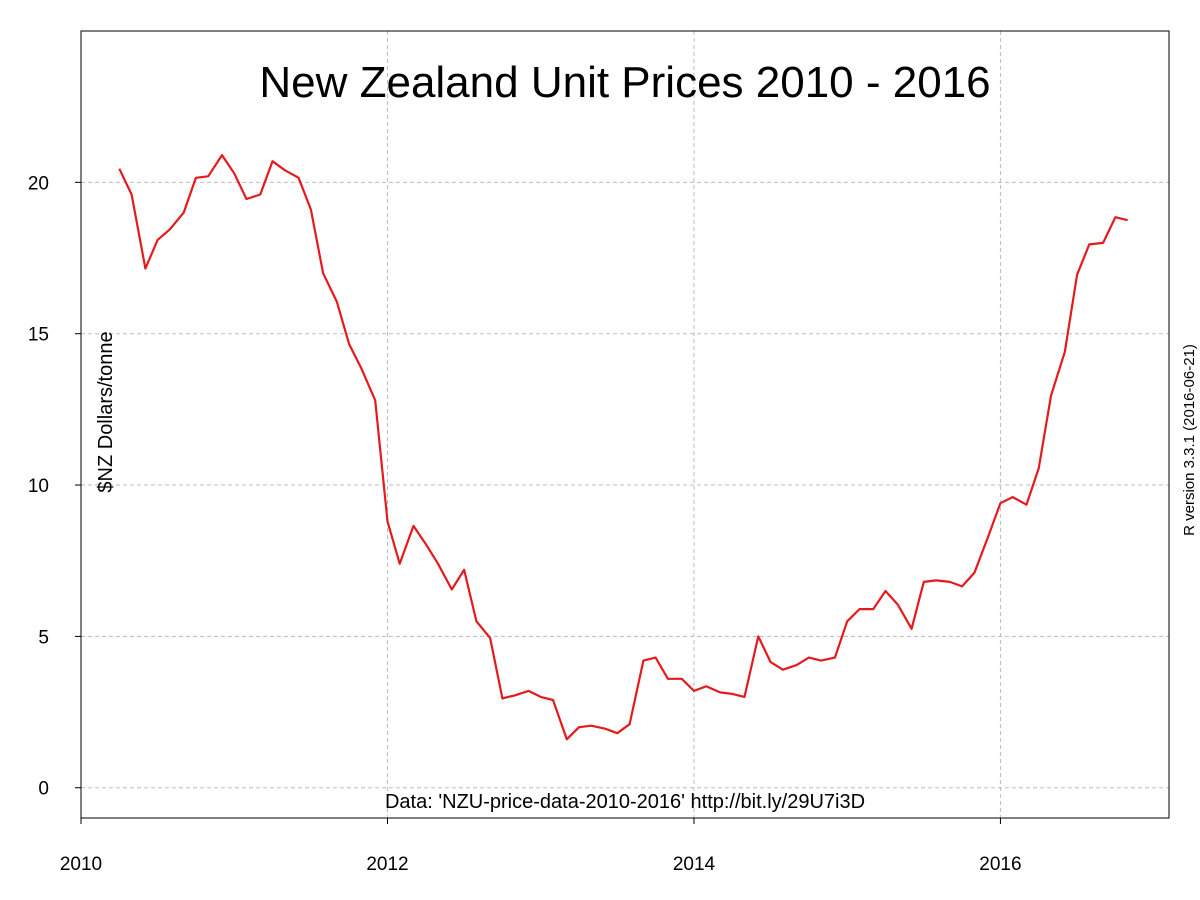 The width and height of the screenshot is (1200, 900). Describe the element at coordinates (38, 335) in the screenshot. I see `y-tick-label: 15` at that location.